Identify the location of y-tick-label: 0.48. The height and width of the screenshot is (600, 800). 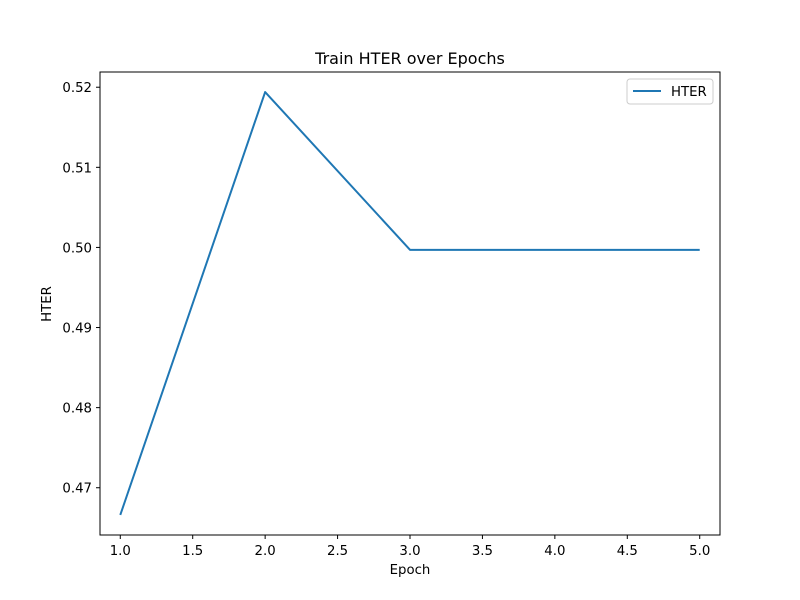
(77, 409).